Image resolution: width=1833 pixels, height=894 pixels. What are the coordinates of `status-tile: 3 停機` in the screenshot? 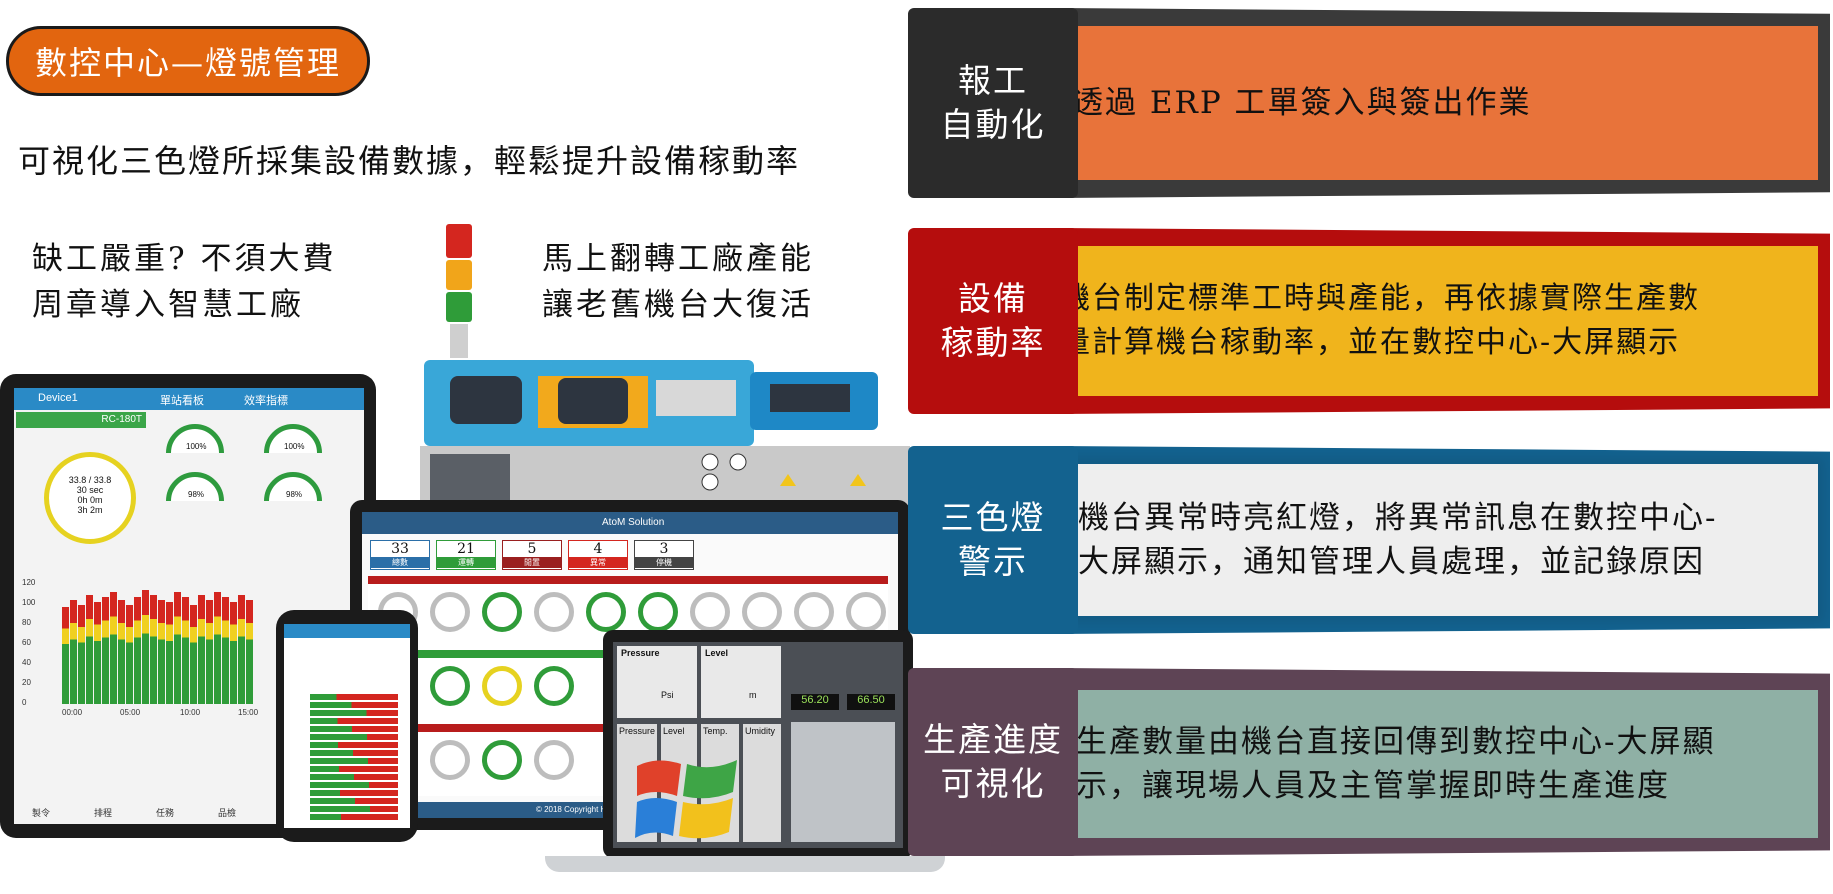 It's located at (664, 555).